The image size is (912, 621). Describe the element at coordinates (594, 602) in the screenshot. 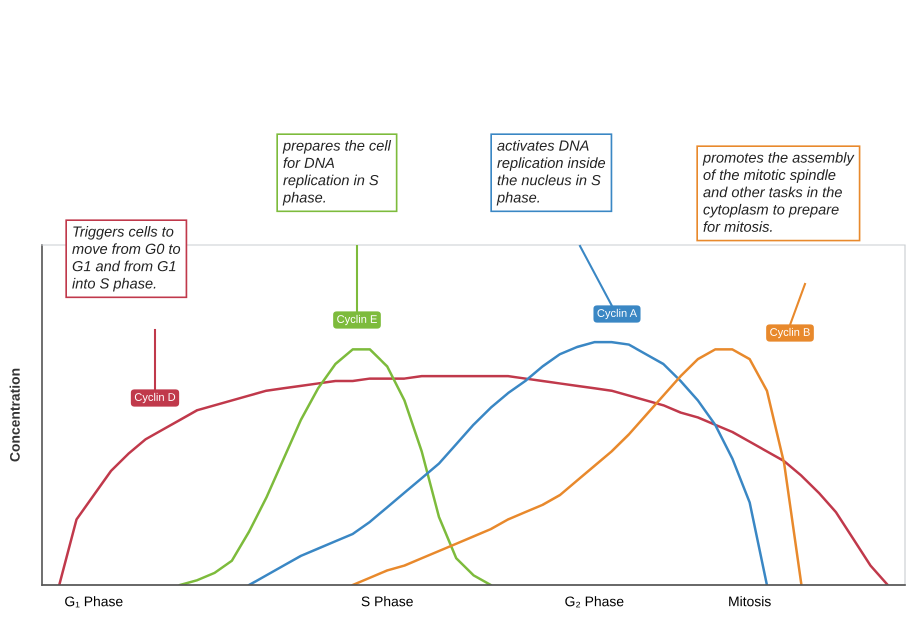

I see `x-tick-label: G₂ Phase` at that location.